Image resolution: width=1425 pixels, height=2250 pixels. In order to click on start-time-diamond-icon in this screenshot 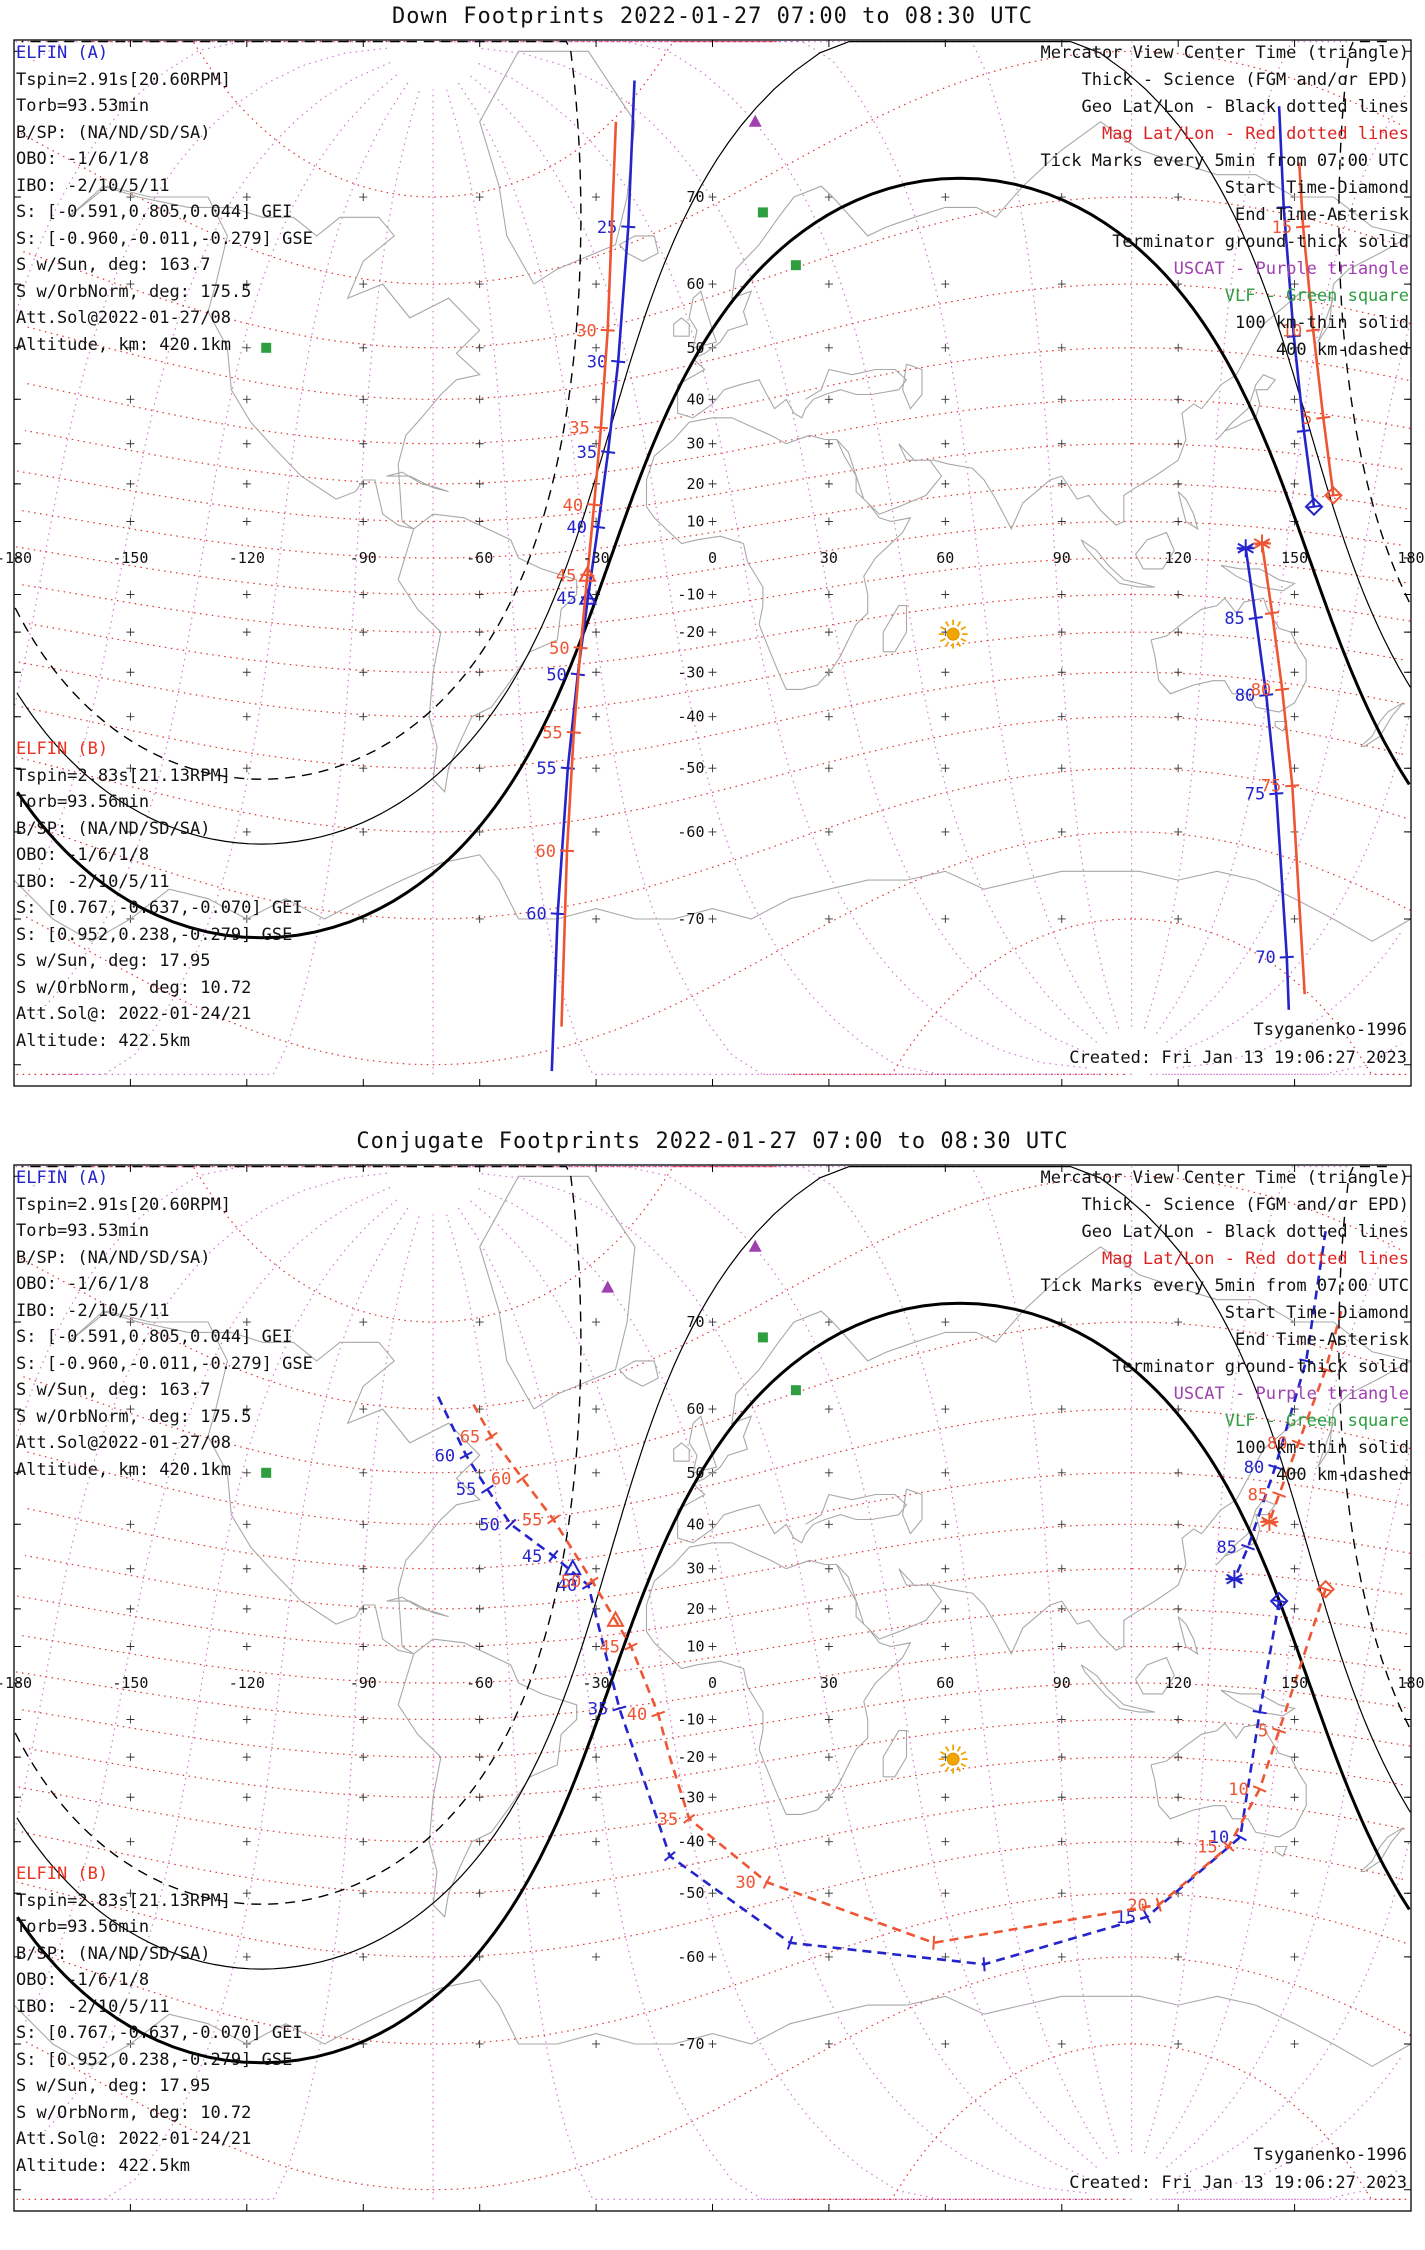, I will do `click(1279, 1601)`.